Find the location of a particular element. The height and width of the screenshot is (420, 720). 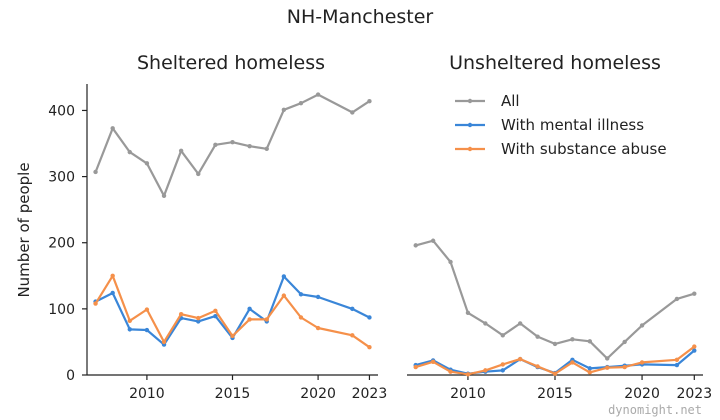

y-tick-label: 0 is located at coordinates (70, 376).